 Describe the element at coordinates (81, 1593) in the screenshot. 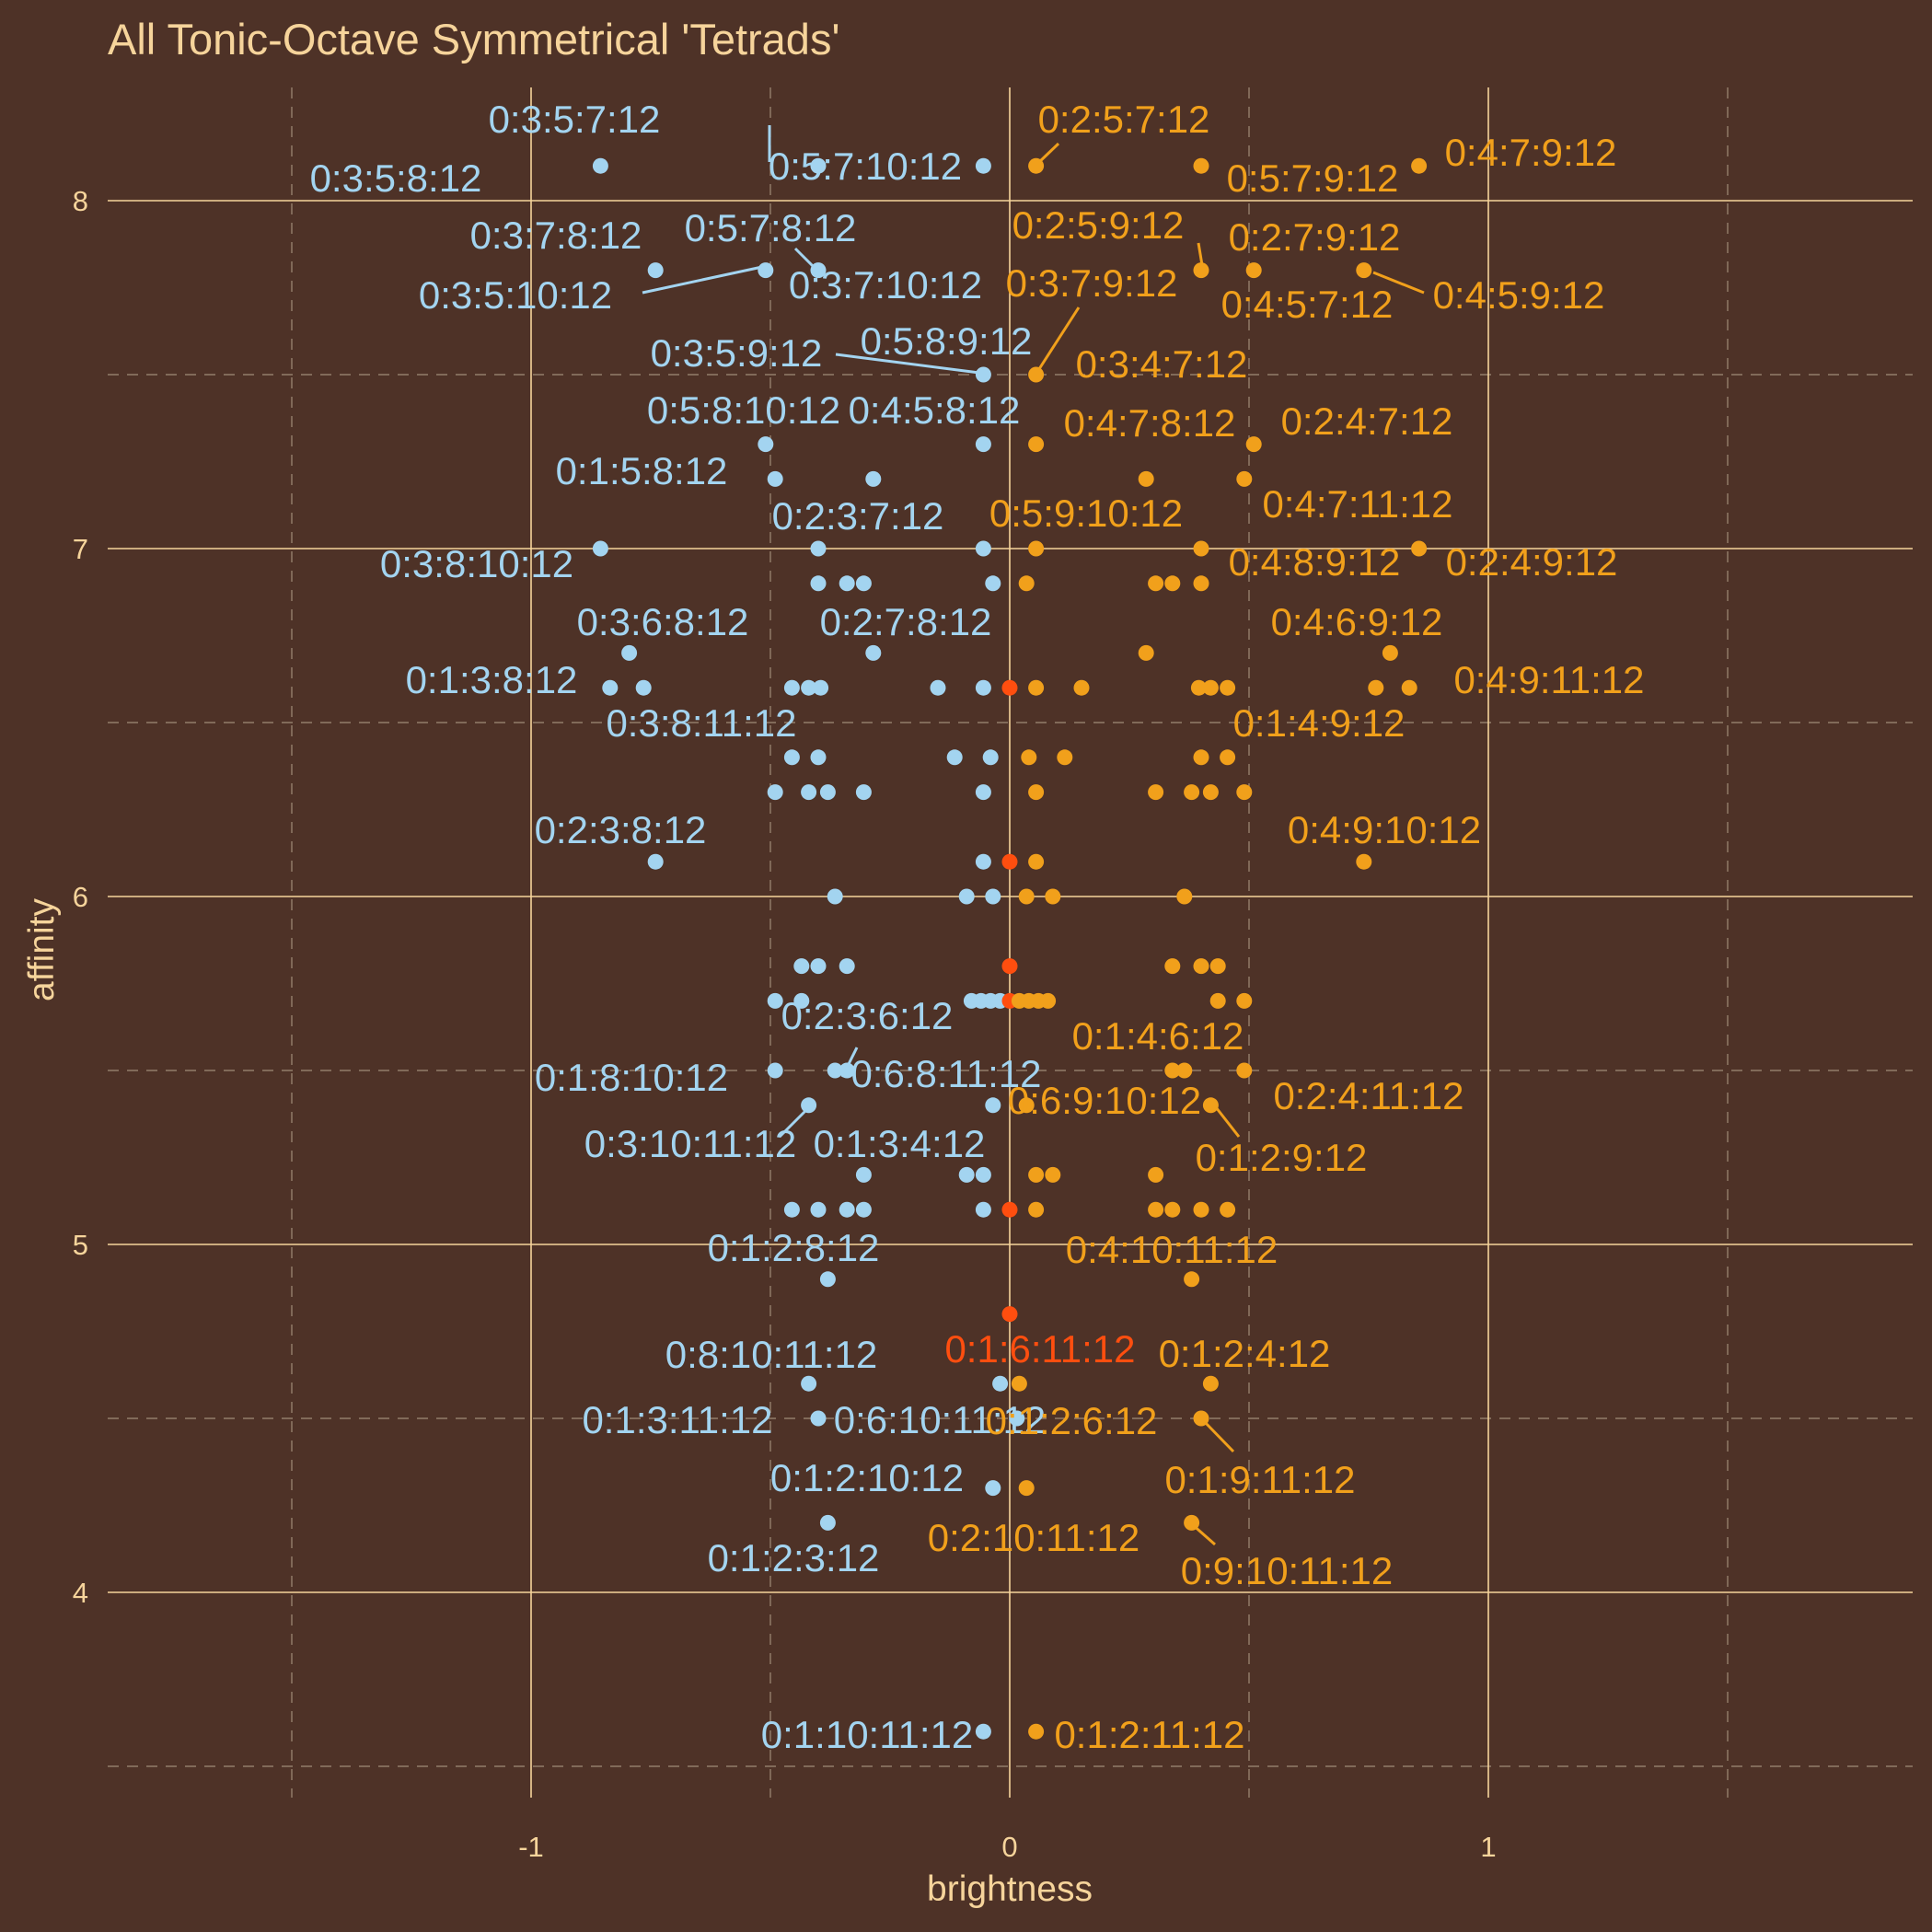

I see `y-tick-label: 4` at that location.